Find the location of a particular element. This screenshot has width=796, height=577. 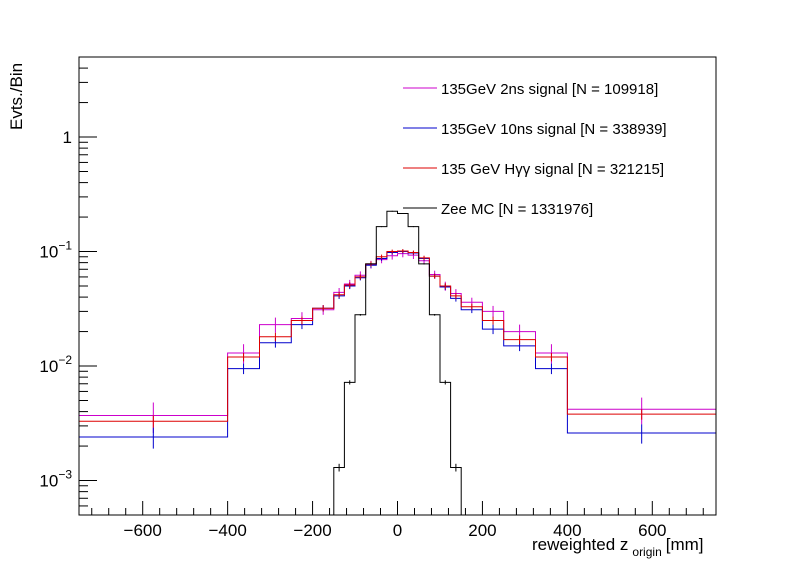

legend-entry: 135GeV 10ns signal [N = 338939] is located at coordinates (535, 129).